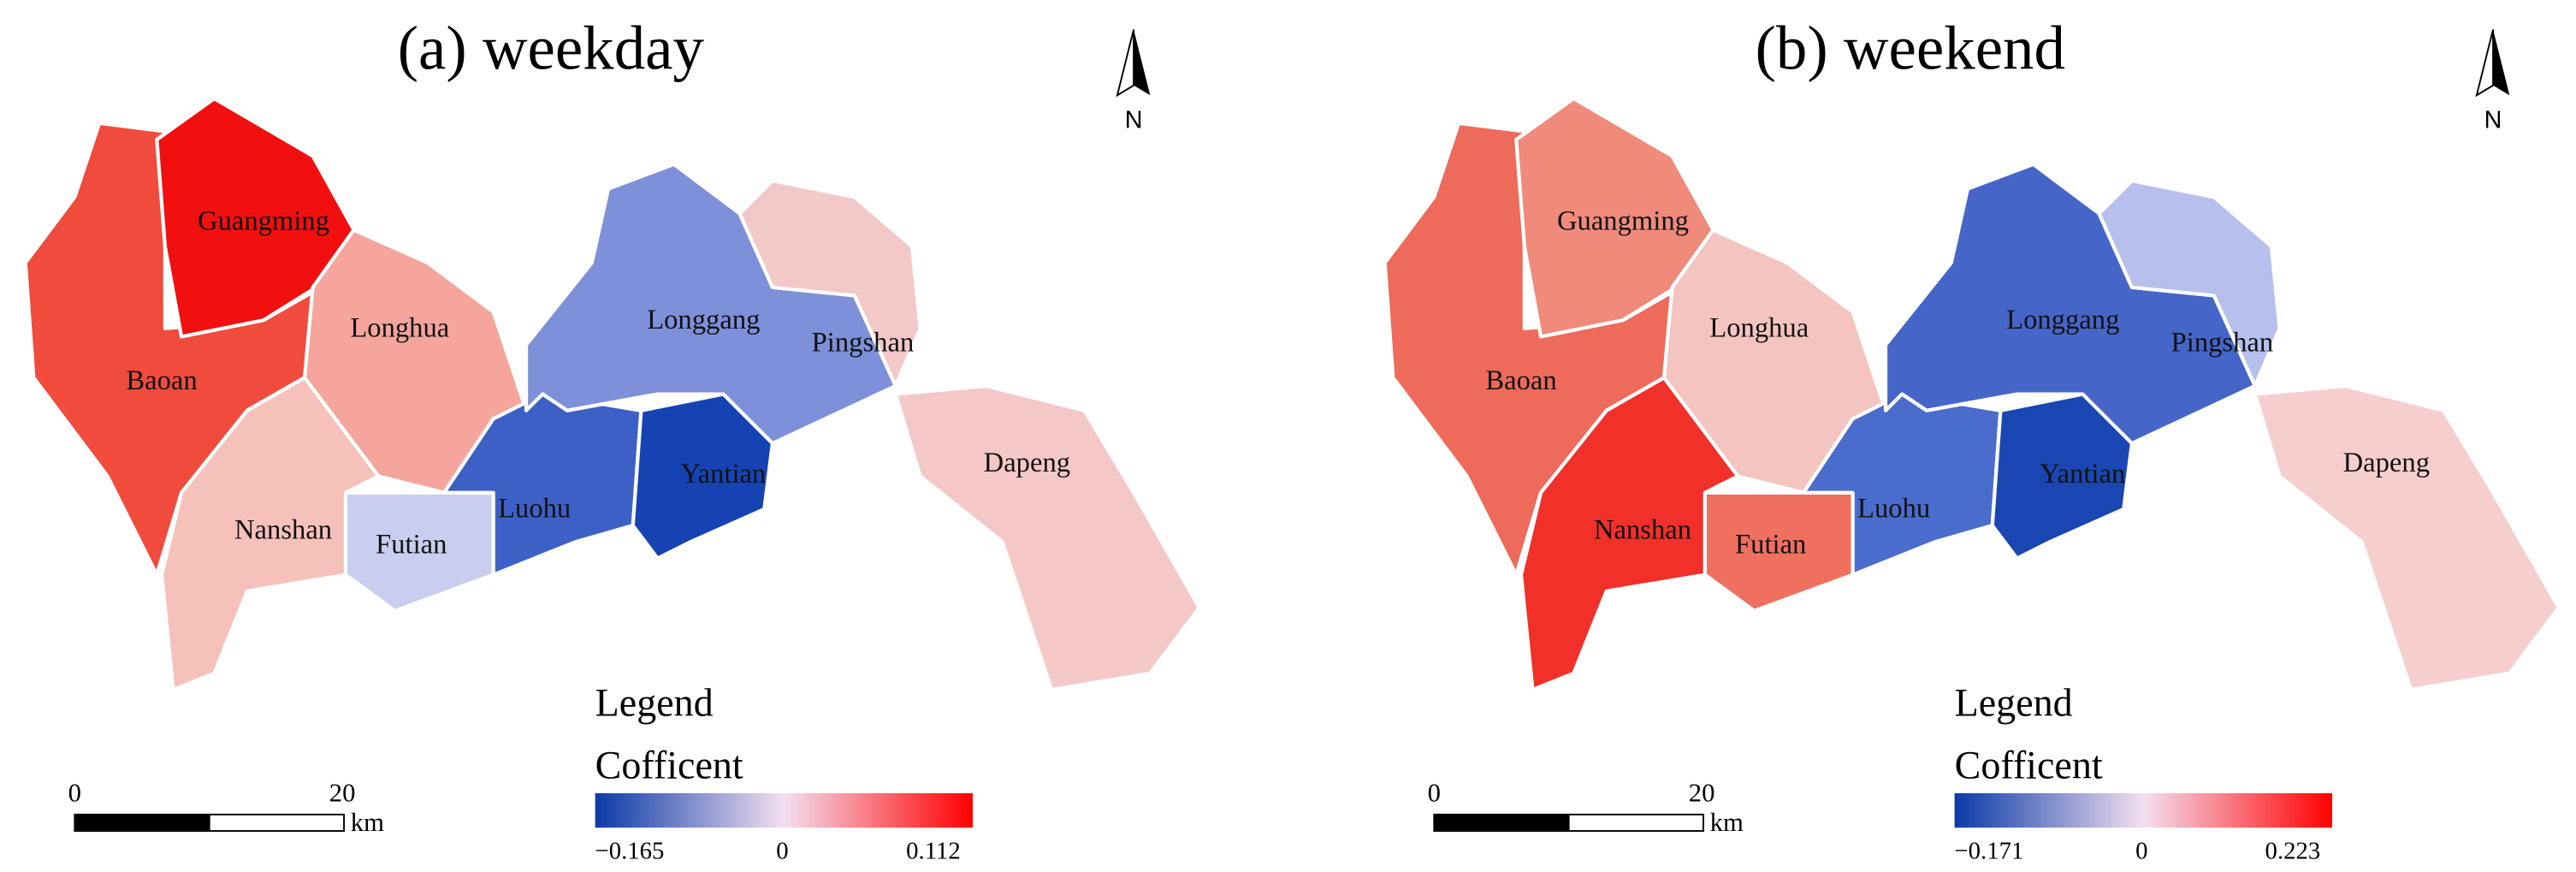 This screenshot has height=872, width=2576. I want to click on color-bar-label: 0.223, so click(2293, 852).